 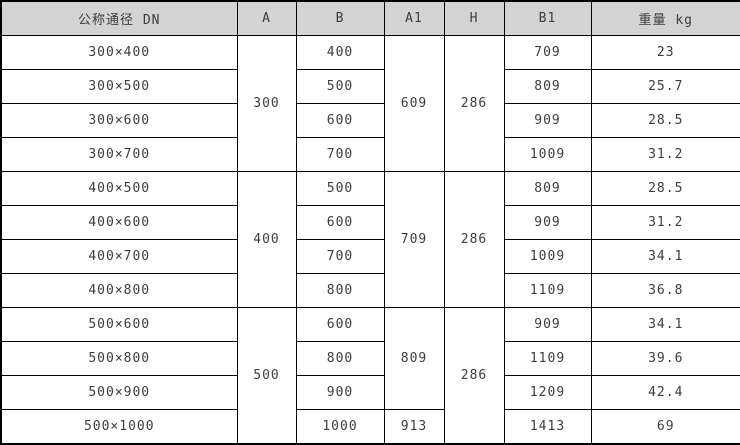 I want to click on dn-cell: 500×800, so click(x=119, y=358).